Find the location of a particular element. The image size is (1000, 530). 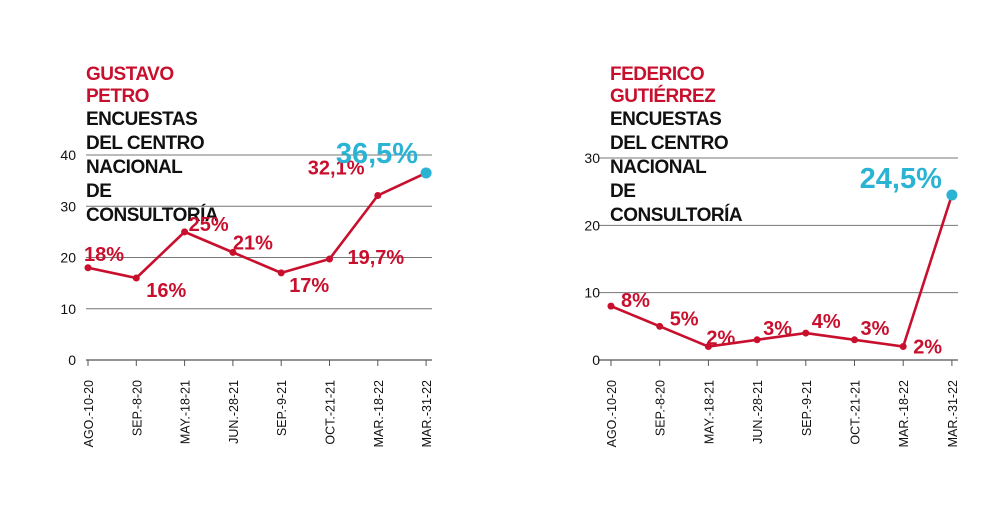

y-tick-label: 40 is located at coordinates (68, 155).